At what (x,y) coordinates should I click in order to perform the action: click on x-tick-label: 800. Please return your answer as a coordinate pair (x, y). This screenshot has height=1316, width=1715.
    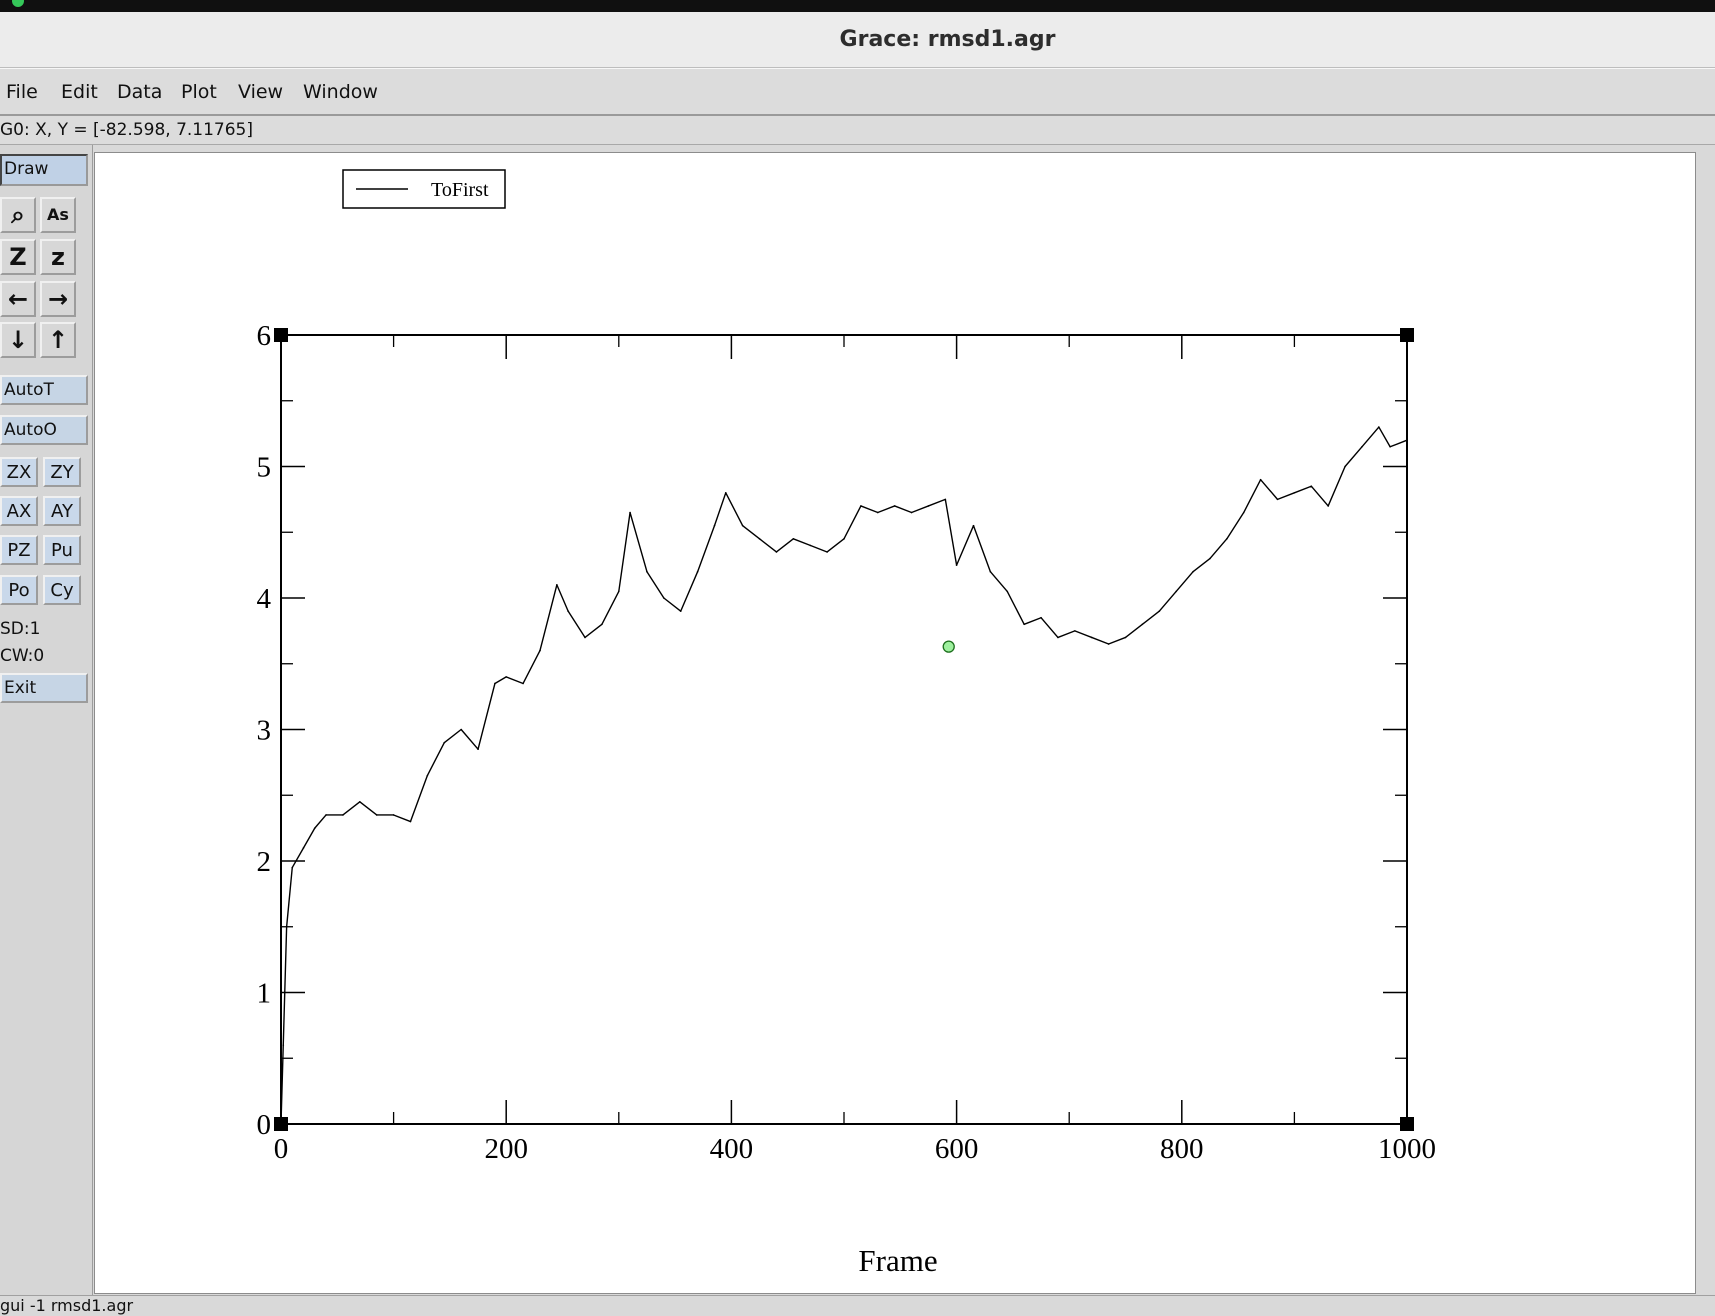
    Looking at the image, I should click on (1182, 1149).